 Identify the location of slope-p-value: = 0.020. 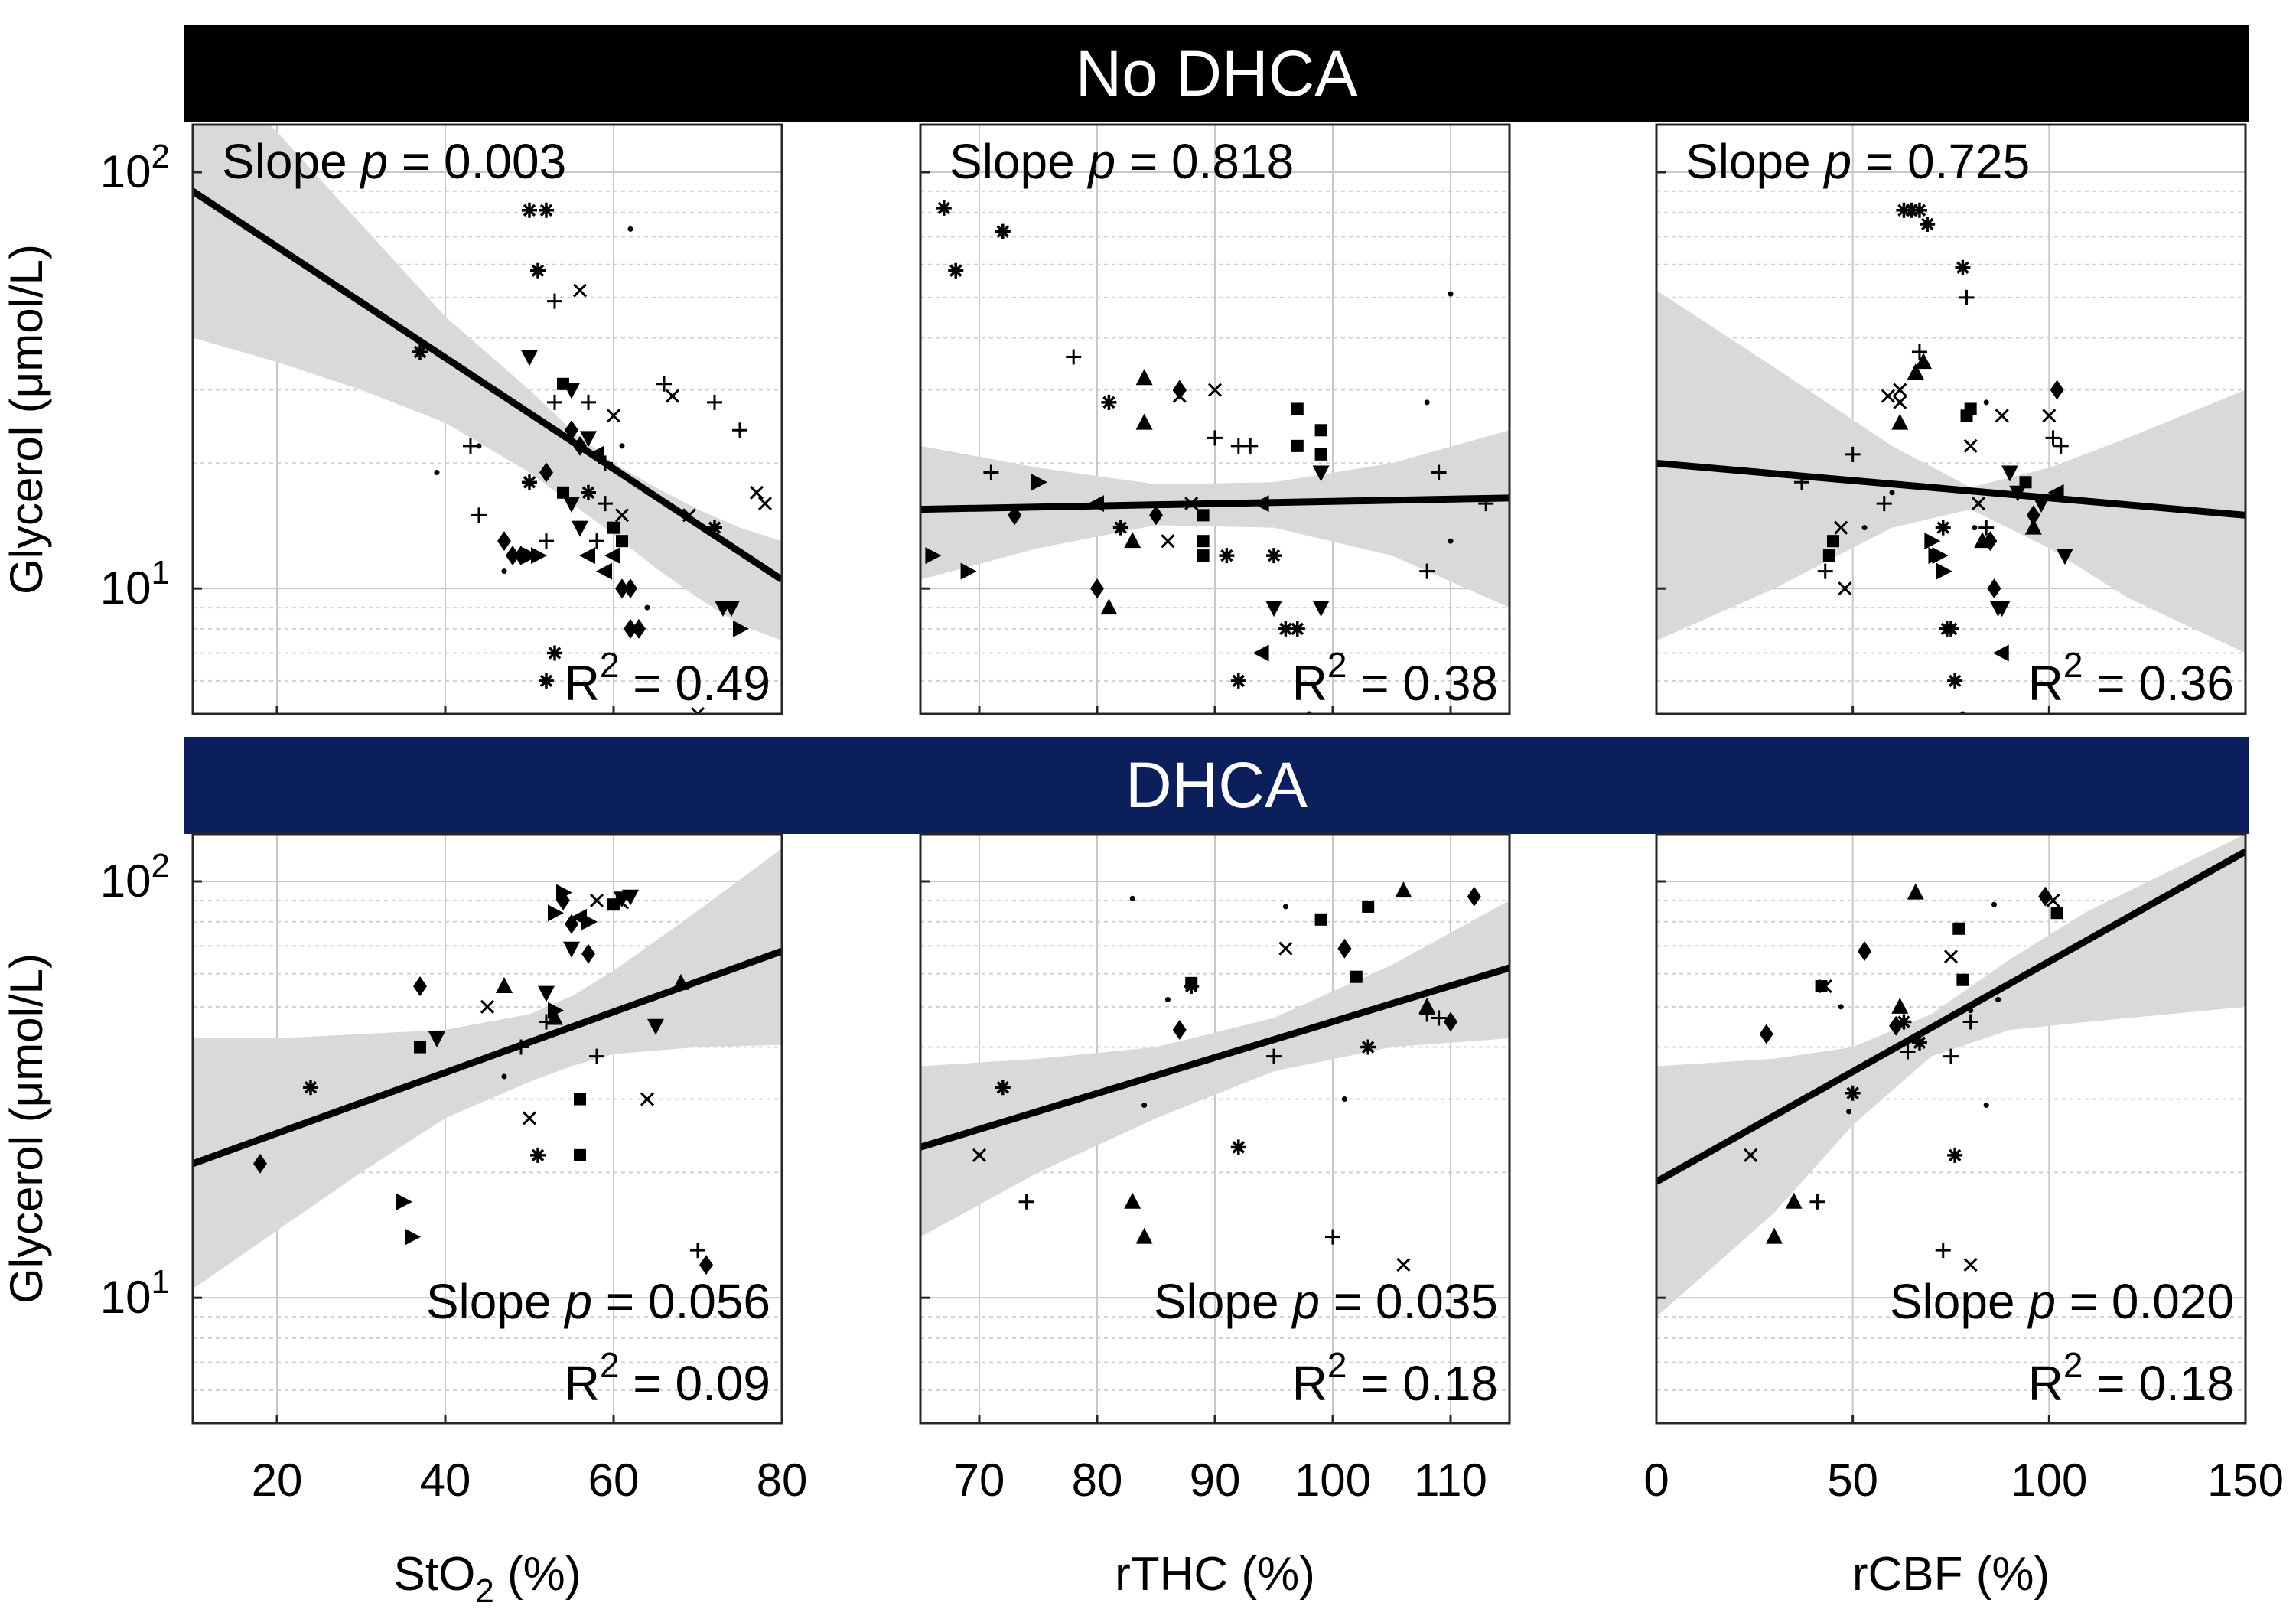
(2145, 1302).